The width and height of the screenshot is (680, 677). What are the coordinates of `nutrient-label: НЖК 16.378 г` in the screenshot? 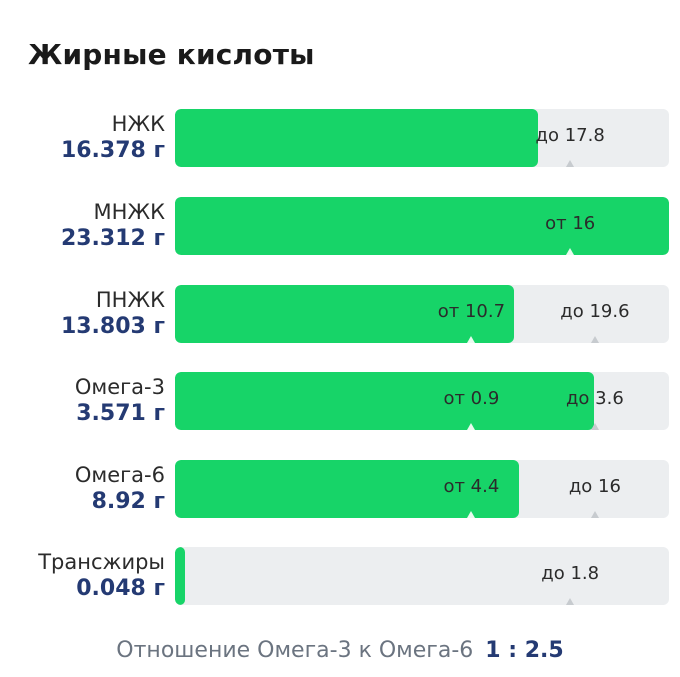 It's located at (113, 138).